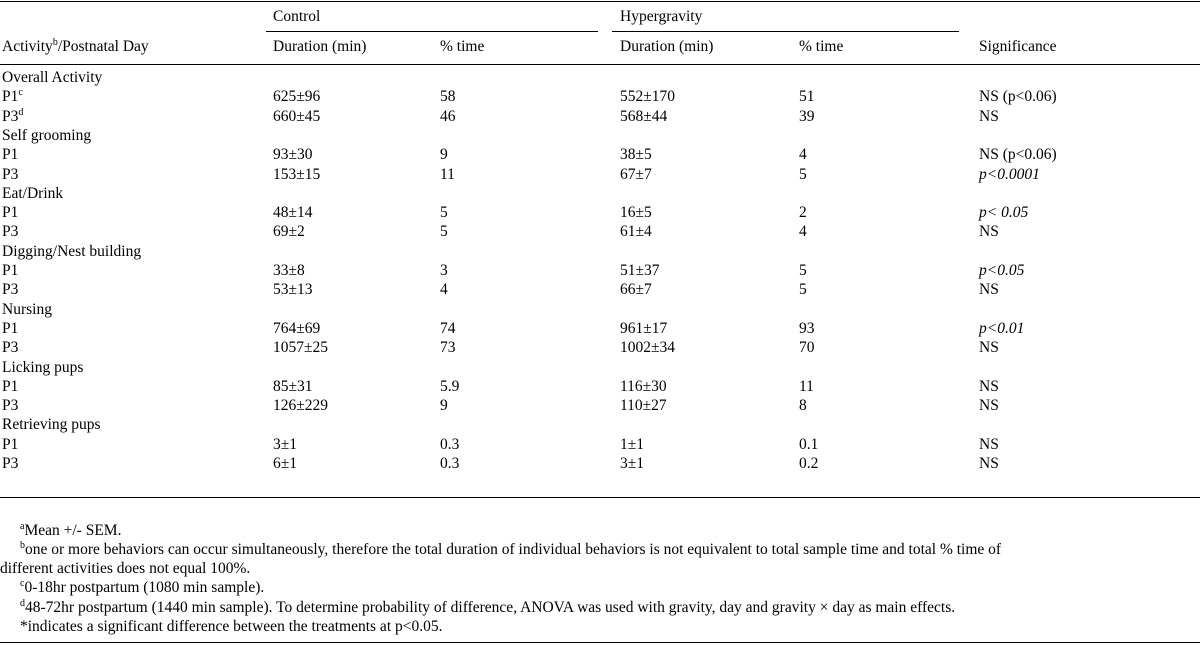 The image size is (1200, 654). I want to click on group-row: Retrieving pups, so click(600, 425).